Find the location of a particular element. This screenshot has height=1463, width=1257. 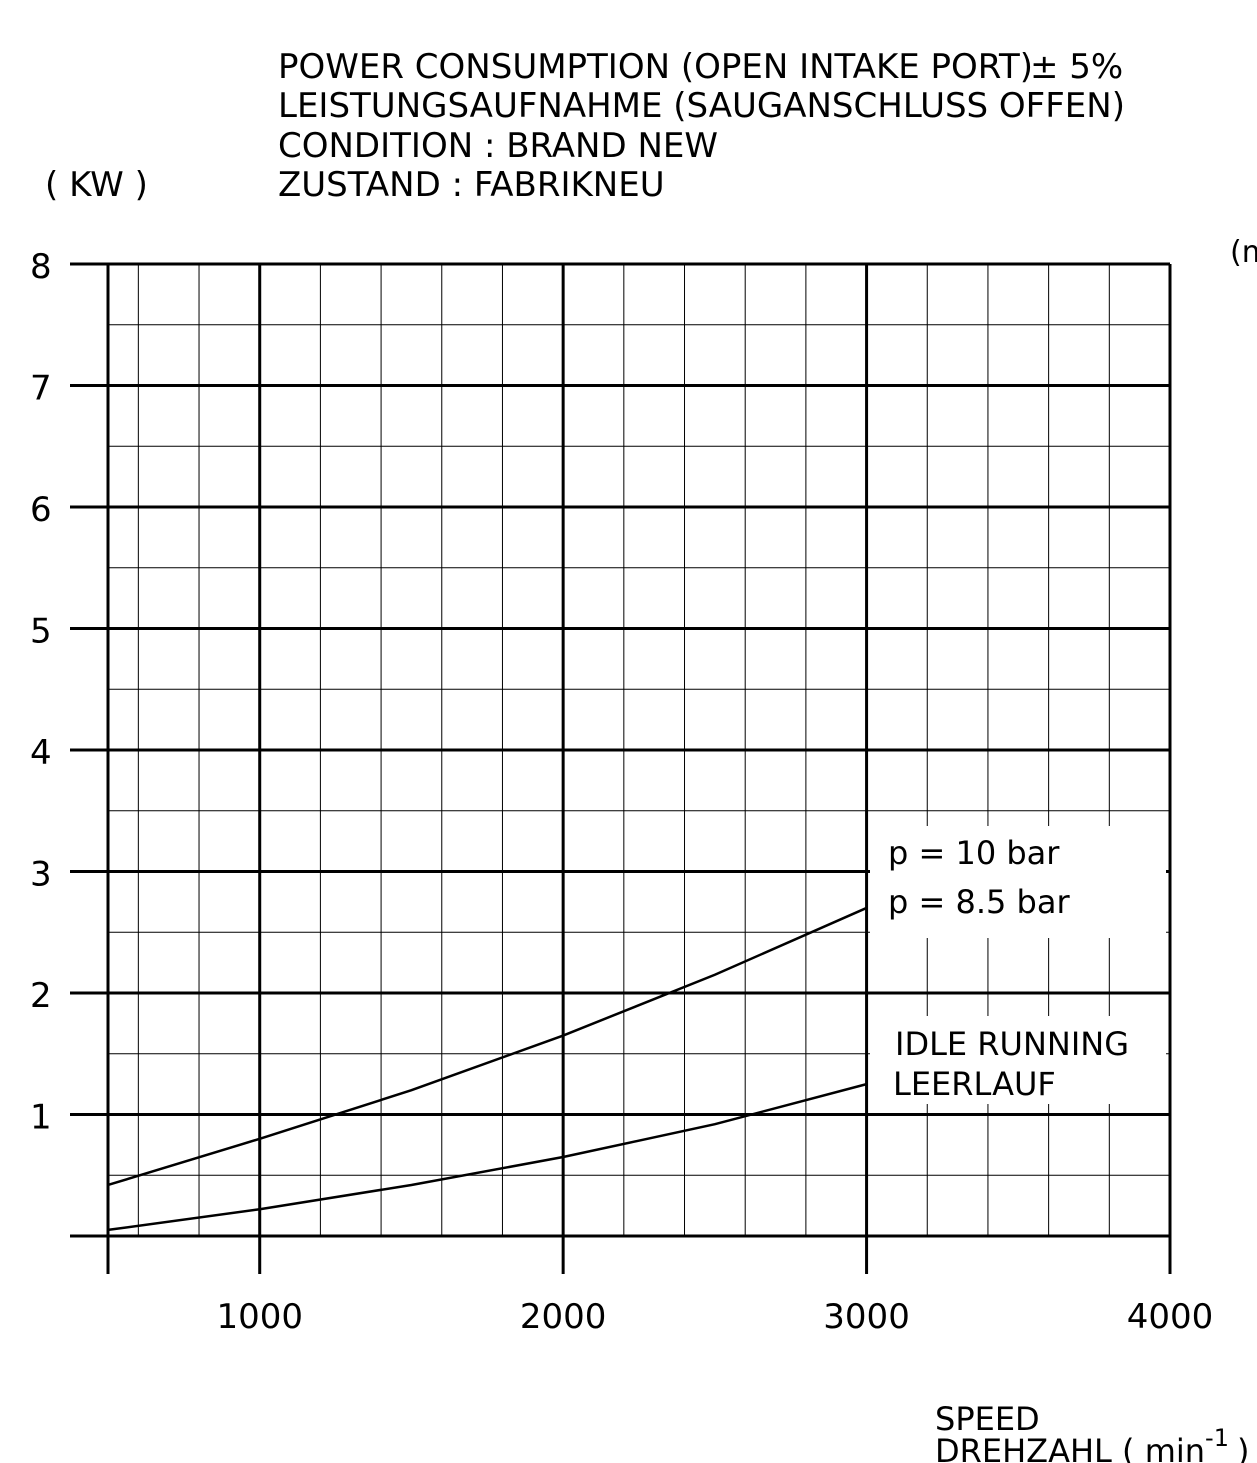

y-tick-label: 4 is located at coordinates (41, 753).